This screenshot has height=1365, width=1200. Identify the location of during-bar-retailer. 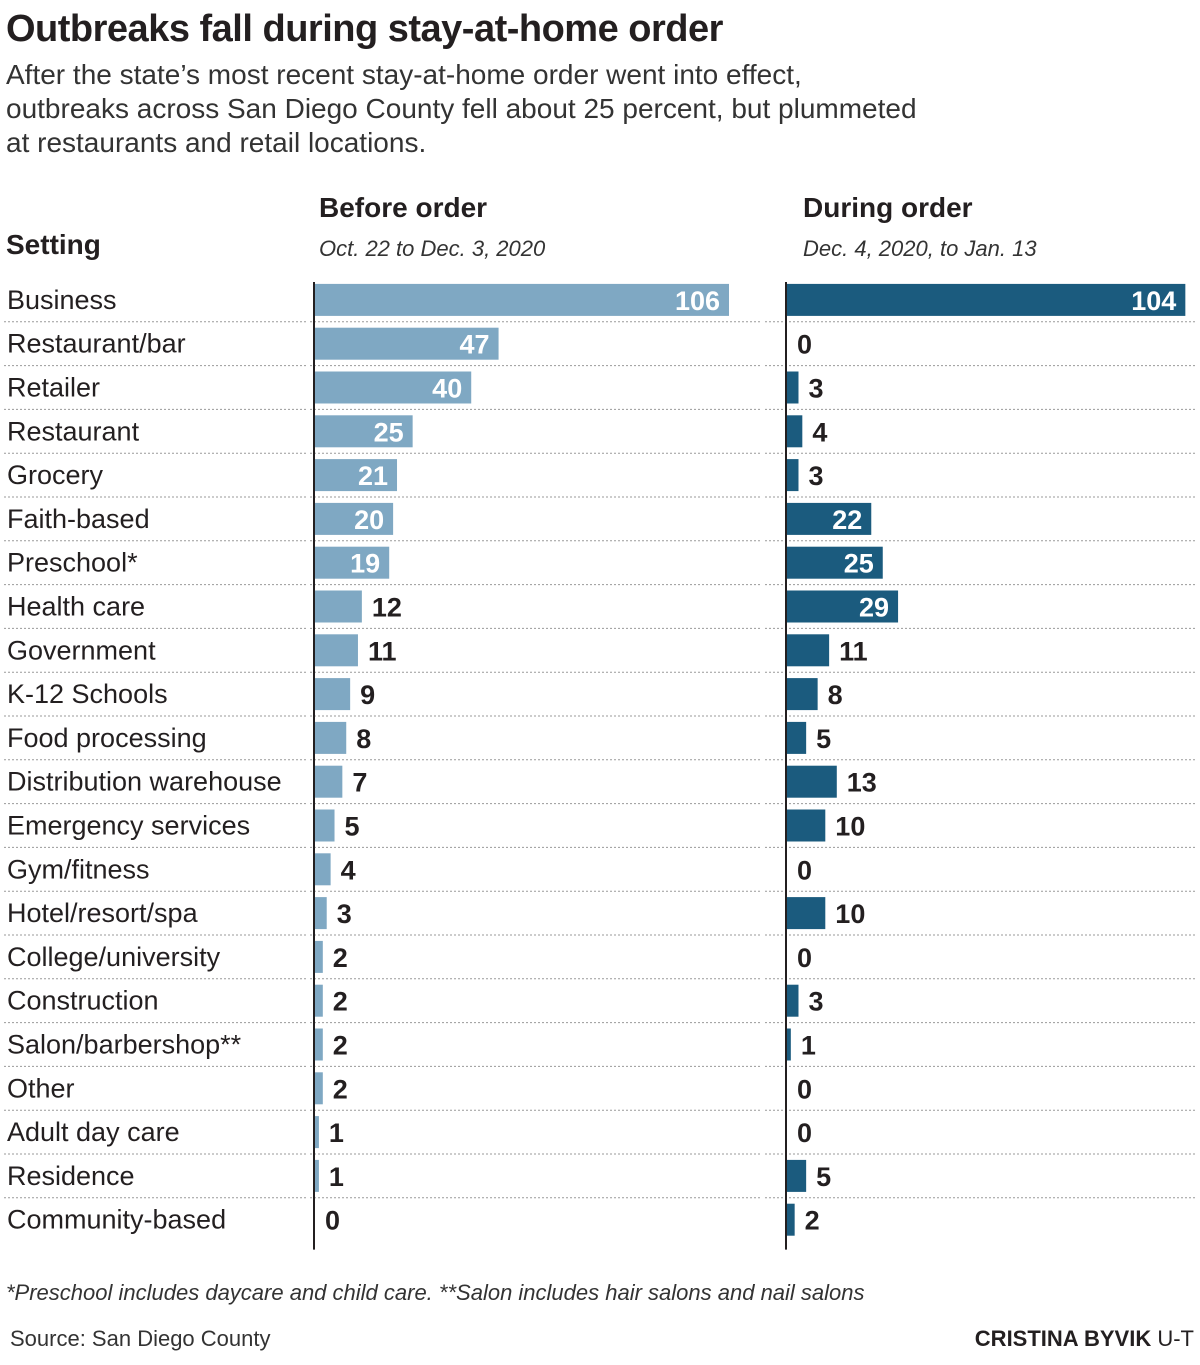
(793, 387).